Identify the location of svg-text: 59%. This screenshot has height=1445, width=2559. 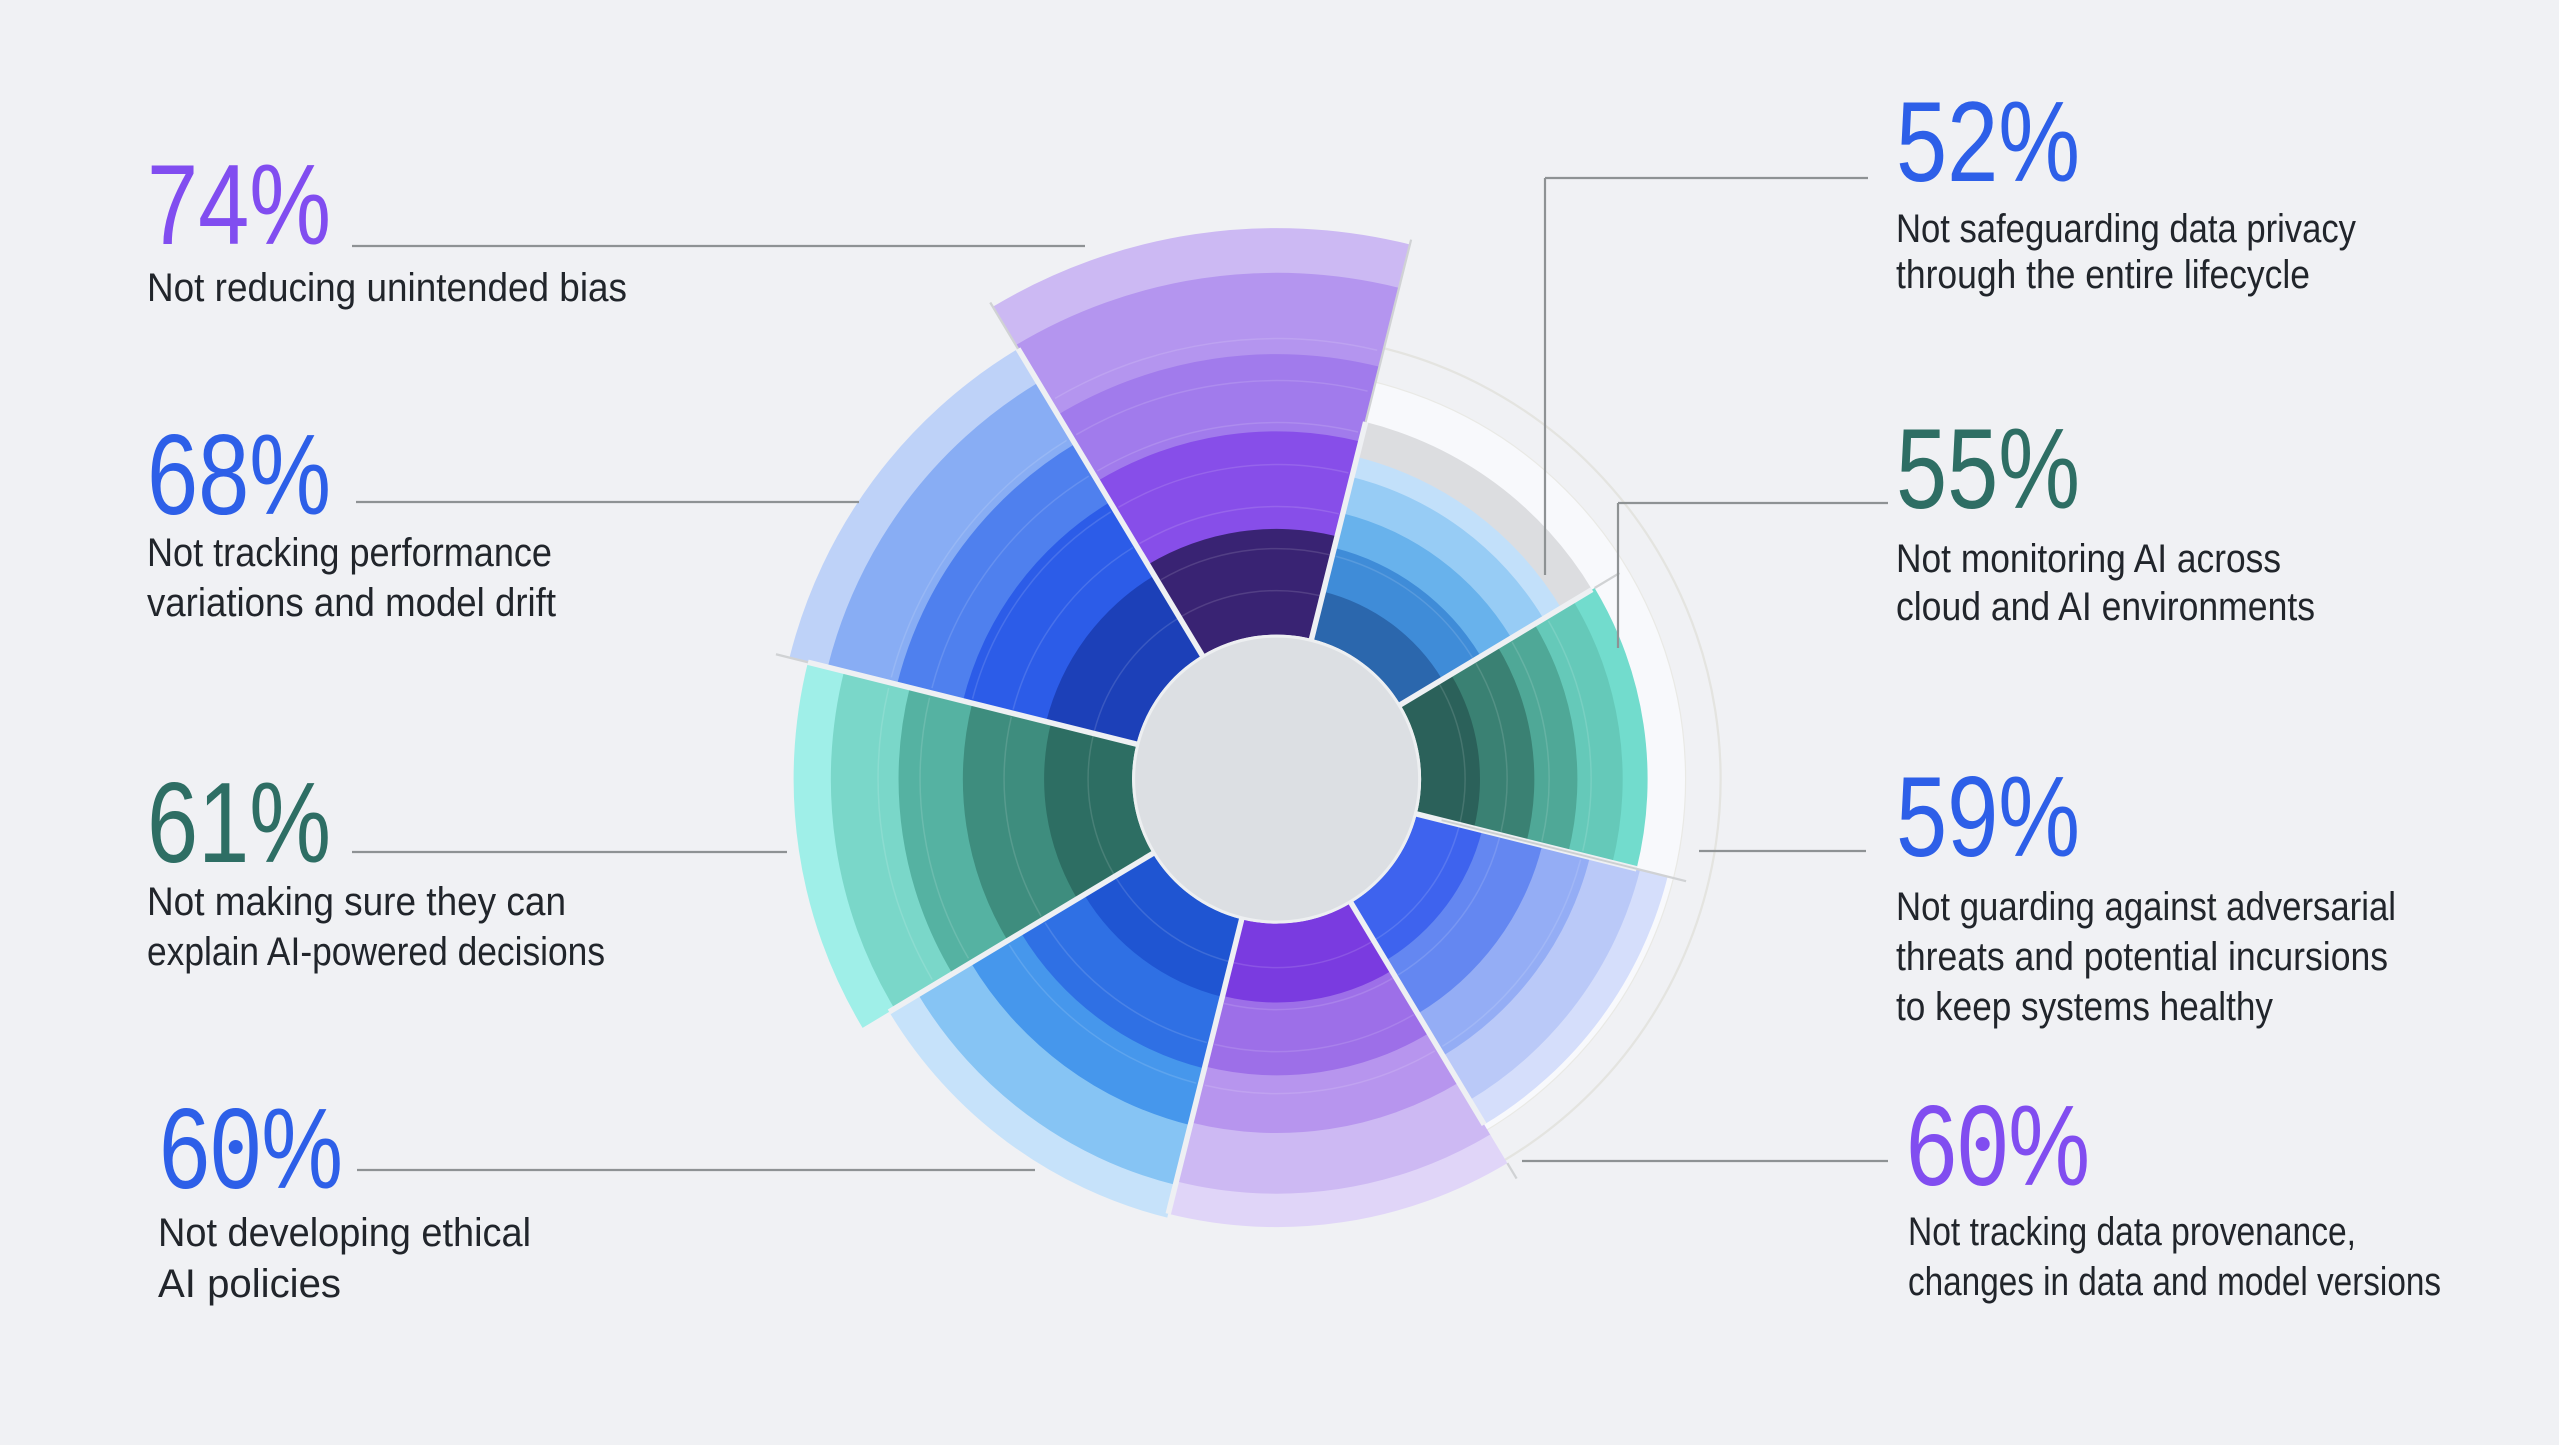
(1988, 817).